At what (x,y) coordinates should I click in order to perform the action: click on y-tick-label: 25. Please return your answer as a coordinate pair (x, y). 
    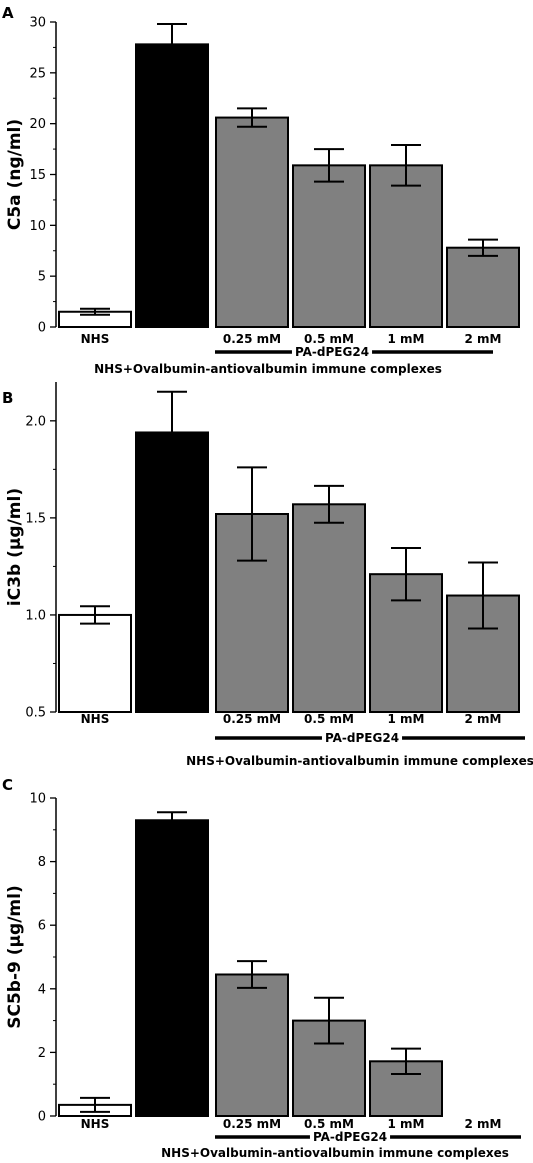
    Looking at the image, I should click on (37, 73).